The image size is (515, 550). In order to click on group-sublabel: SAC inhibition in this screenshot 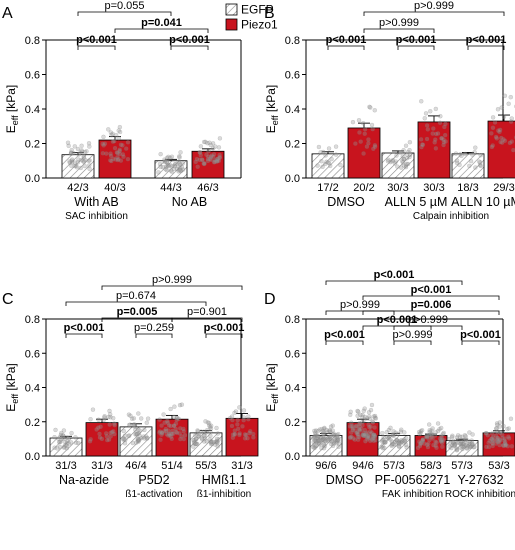, I will do `click(96, 216)`.